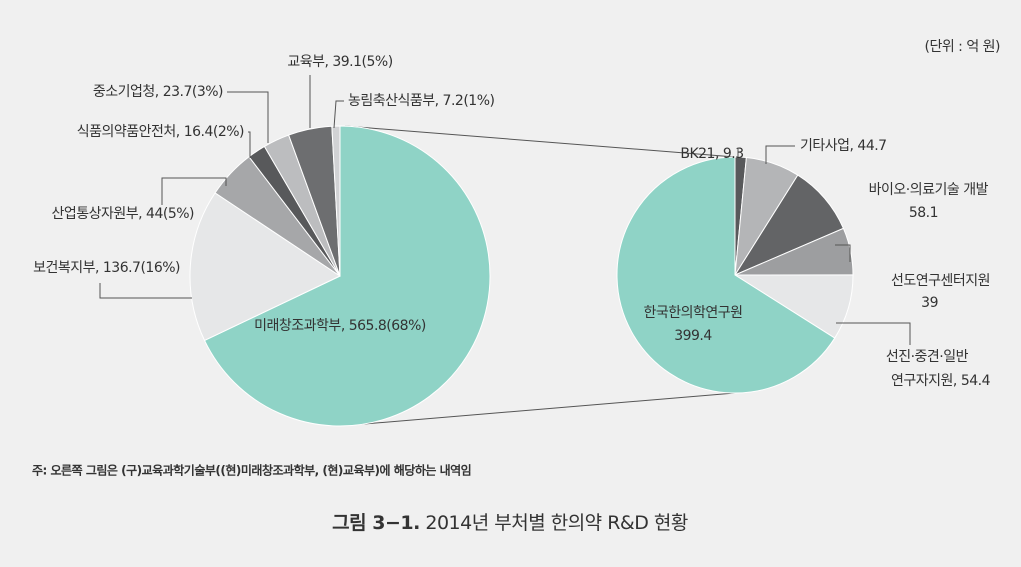 This screenshot has height=567, width=1021. Describe the element at coordinates (940, 281) in the screenshot. I see `slice-label: 선도연구센터지원` at that location.